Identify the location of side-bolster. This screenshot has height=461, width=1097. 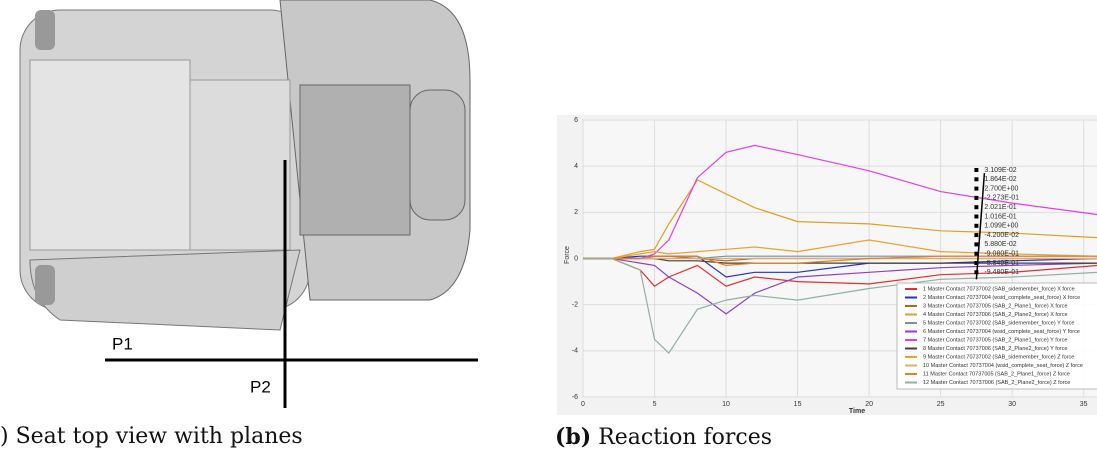
(165, 290).